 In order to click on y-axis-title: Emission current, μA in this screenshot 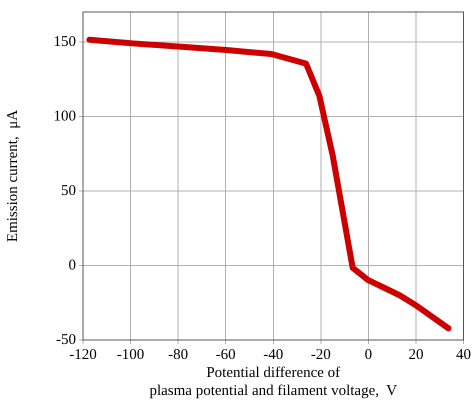, I will do `click(12, 176)`.